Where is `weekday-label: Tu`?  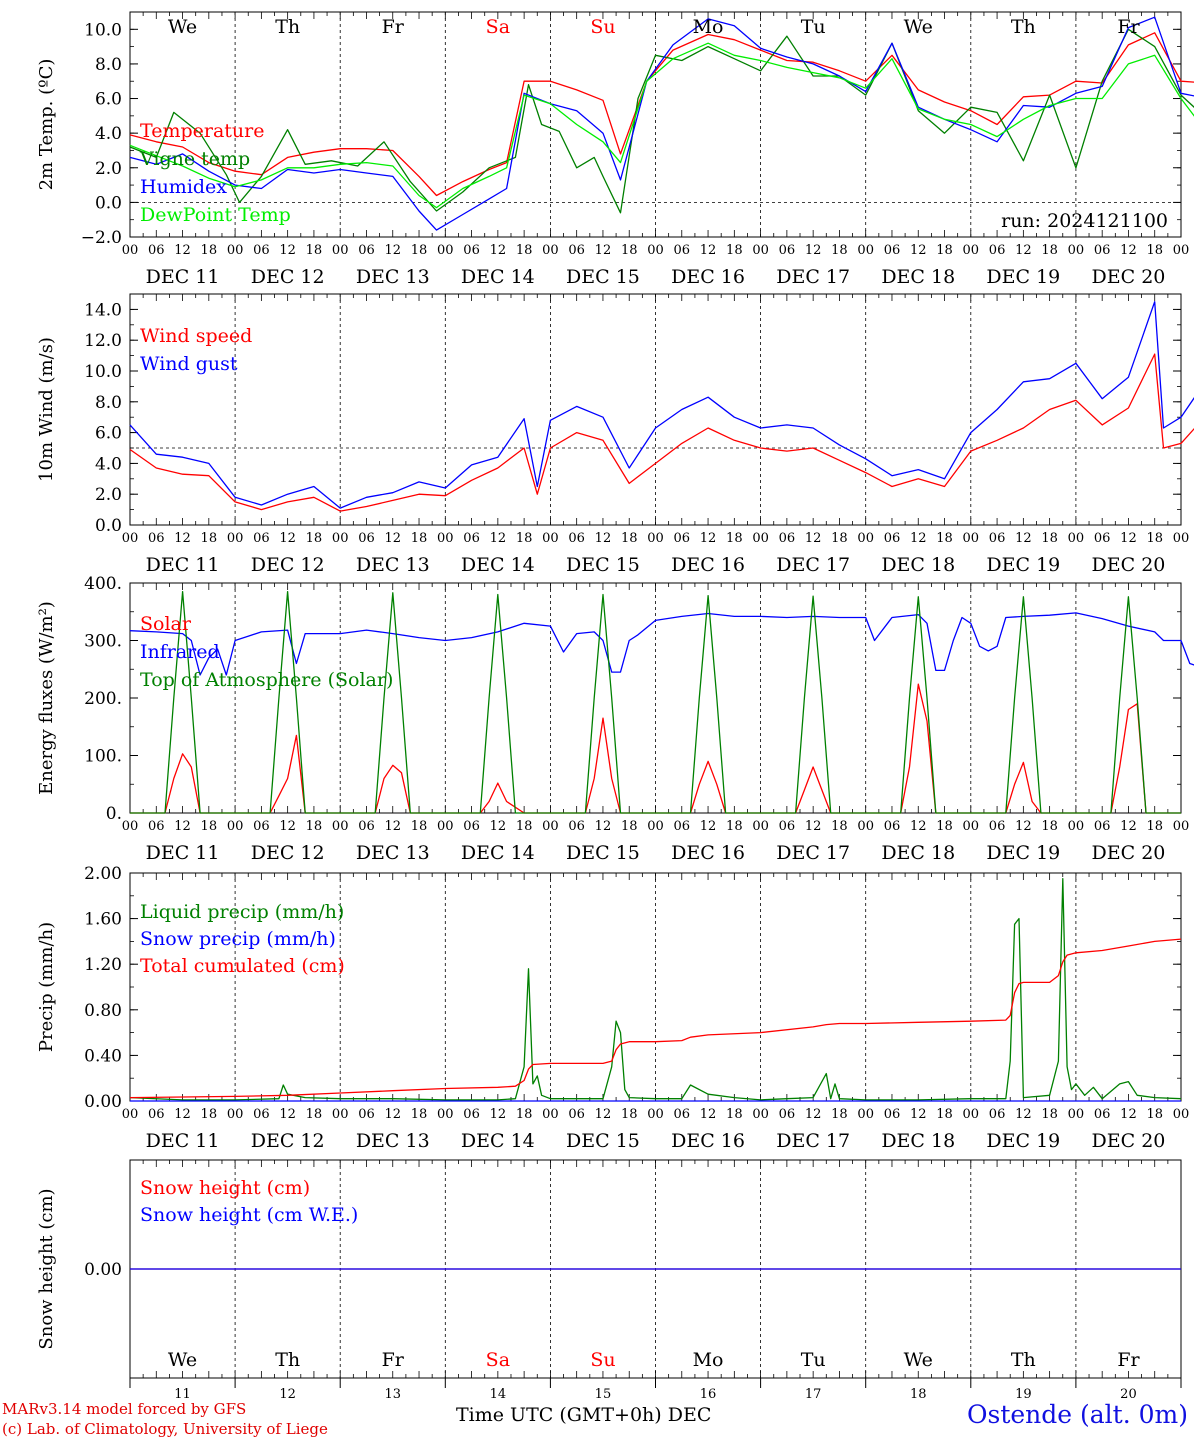 weekday-label: Tu is located at coordinates (813, 27).